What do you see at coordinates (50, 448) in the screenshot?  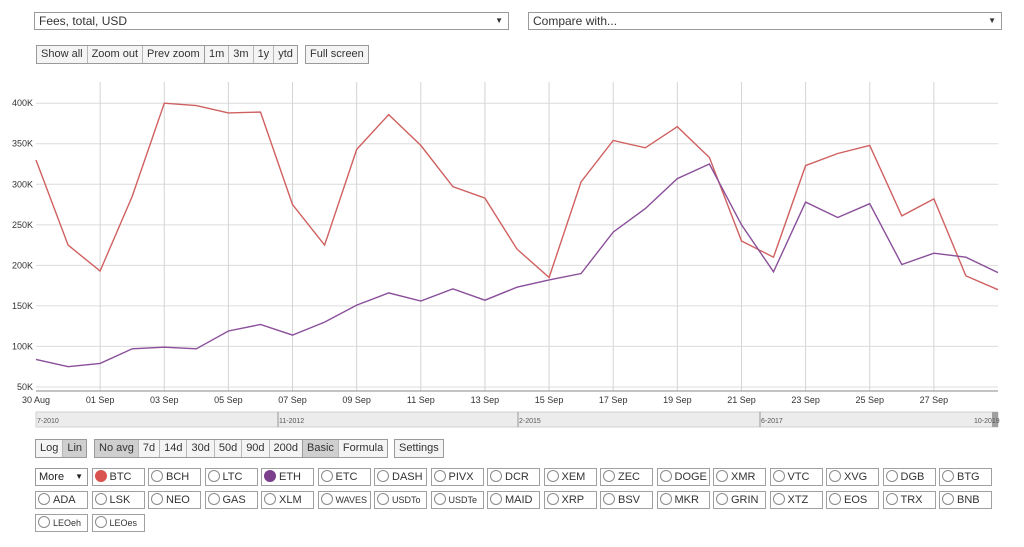 I see `log-scale-button: Log` at bounding box center [50, 448].